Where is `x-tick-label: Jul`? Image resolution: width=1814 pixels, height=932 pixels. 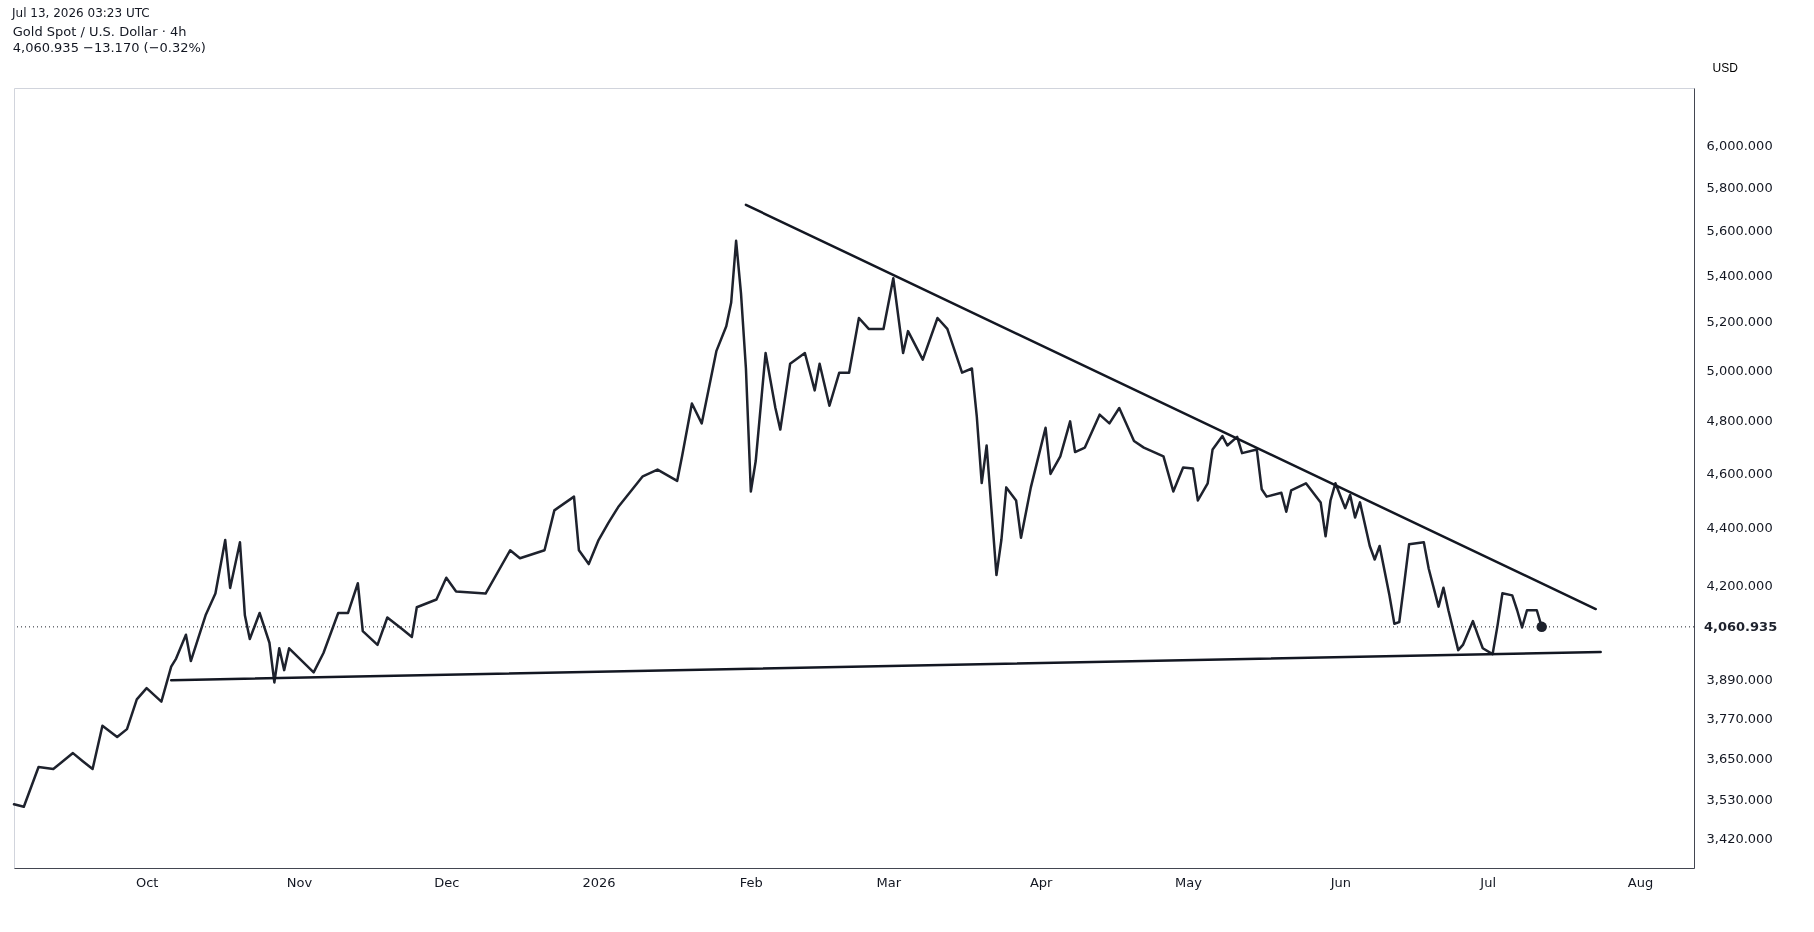 x-tick-label: Jul is located at coordinates (1488, 882).